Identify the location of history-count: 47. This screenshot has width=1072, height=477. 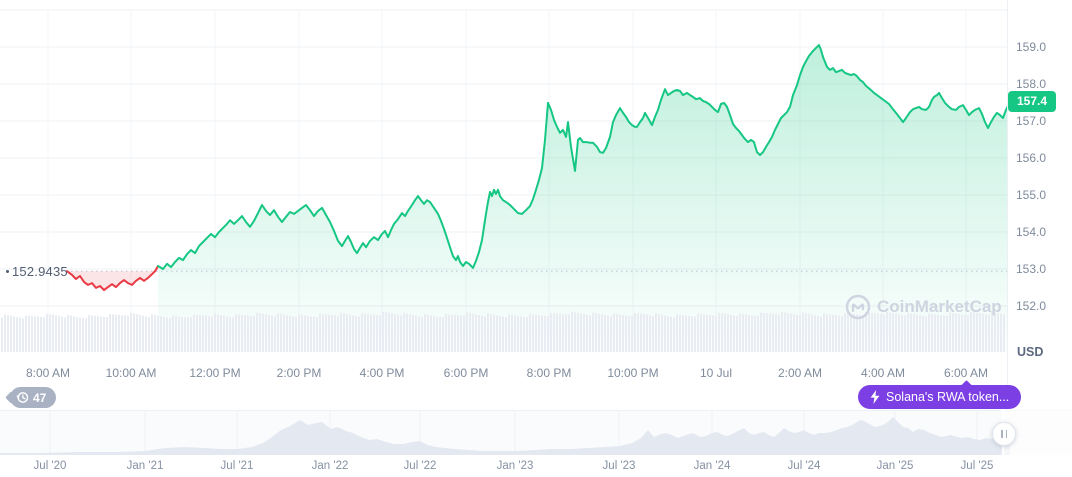
(40, 397).